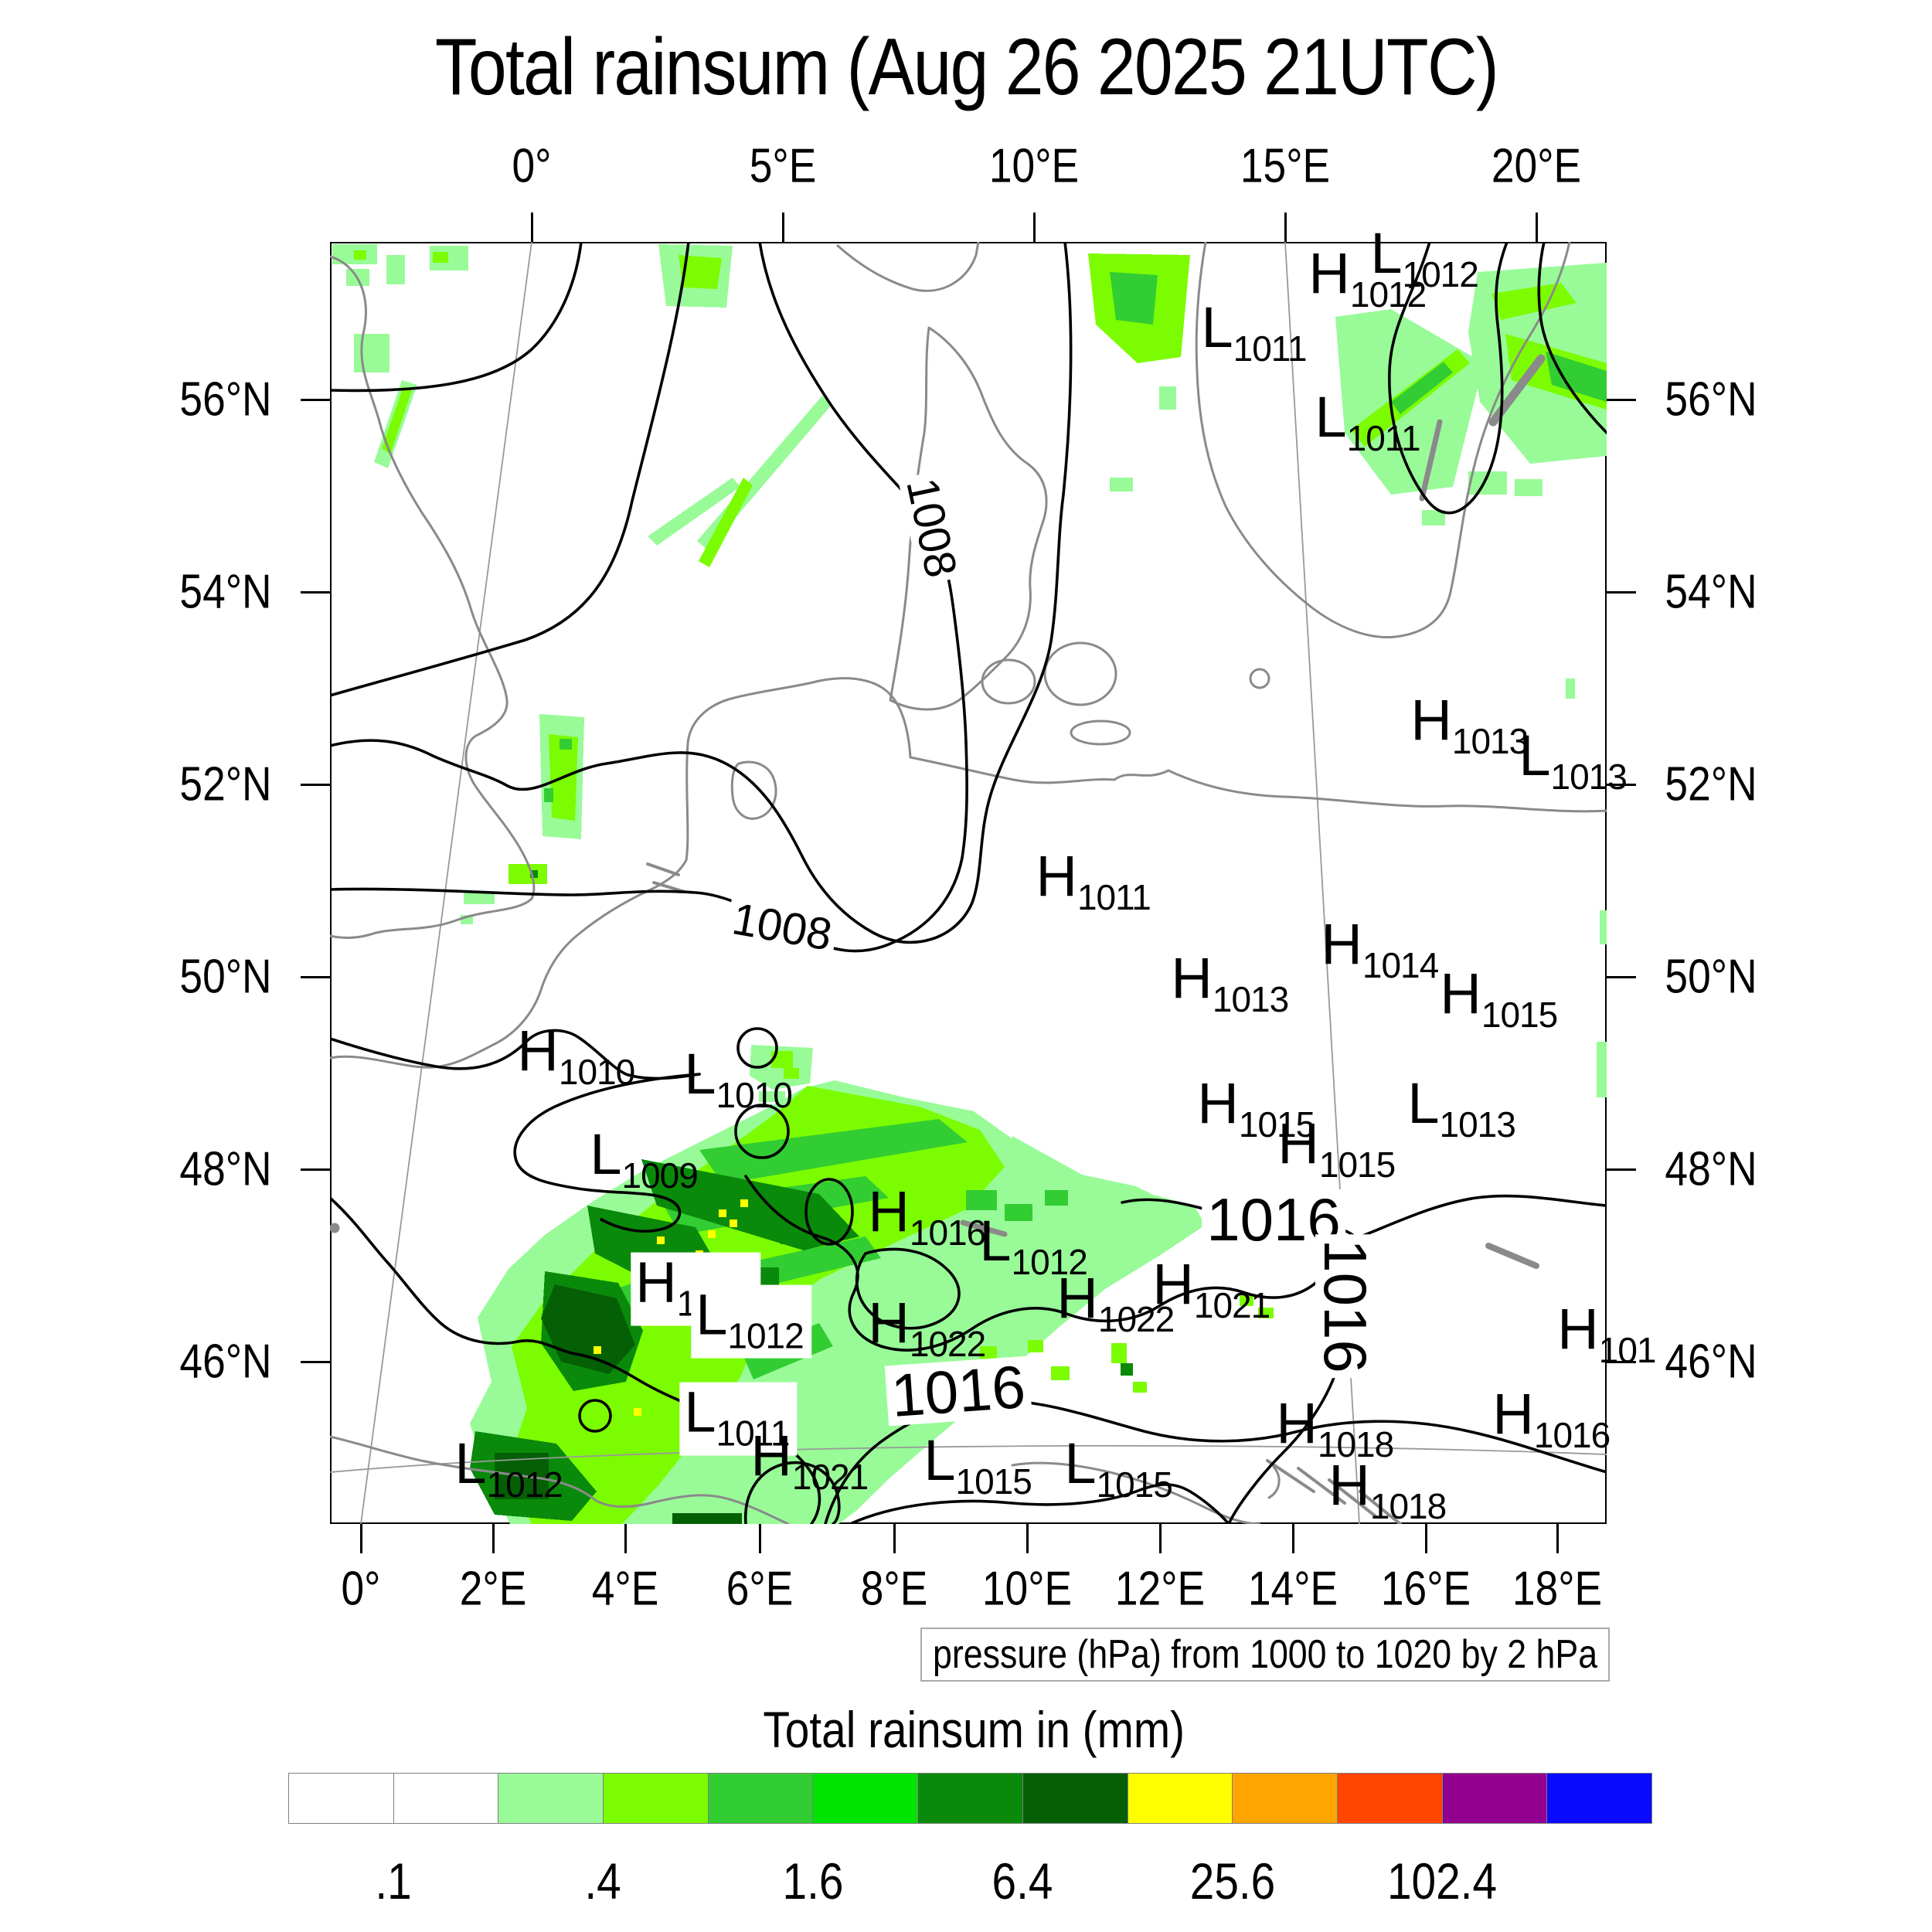 The height and width of the screenshot is (1932, 1932). I want to click on legend-tick-label: .4, so click(603, 1881).